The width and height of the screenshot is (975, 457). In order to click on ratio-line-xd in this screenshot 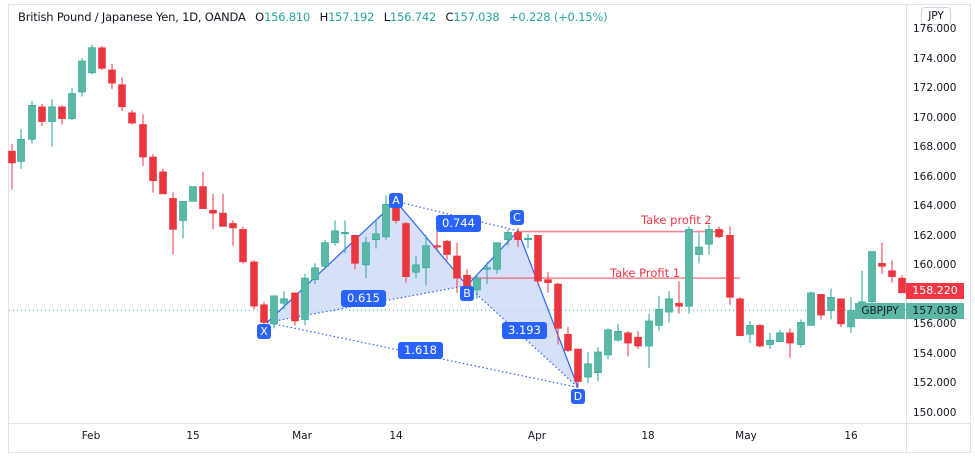, I will do `click(422, 355)`.